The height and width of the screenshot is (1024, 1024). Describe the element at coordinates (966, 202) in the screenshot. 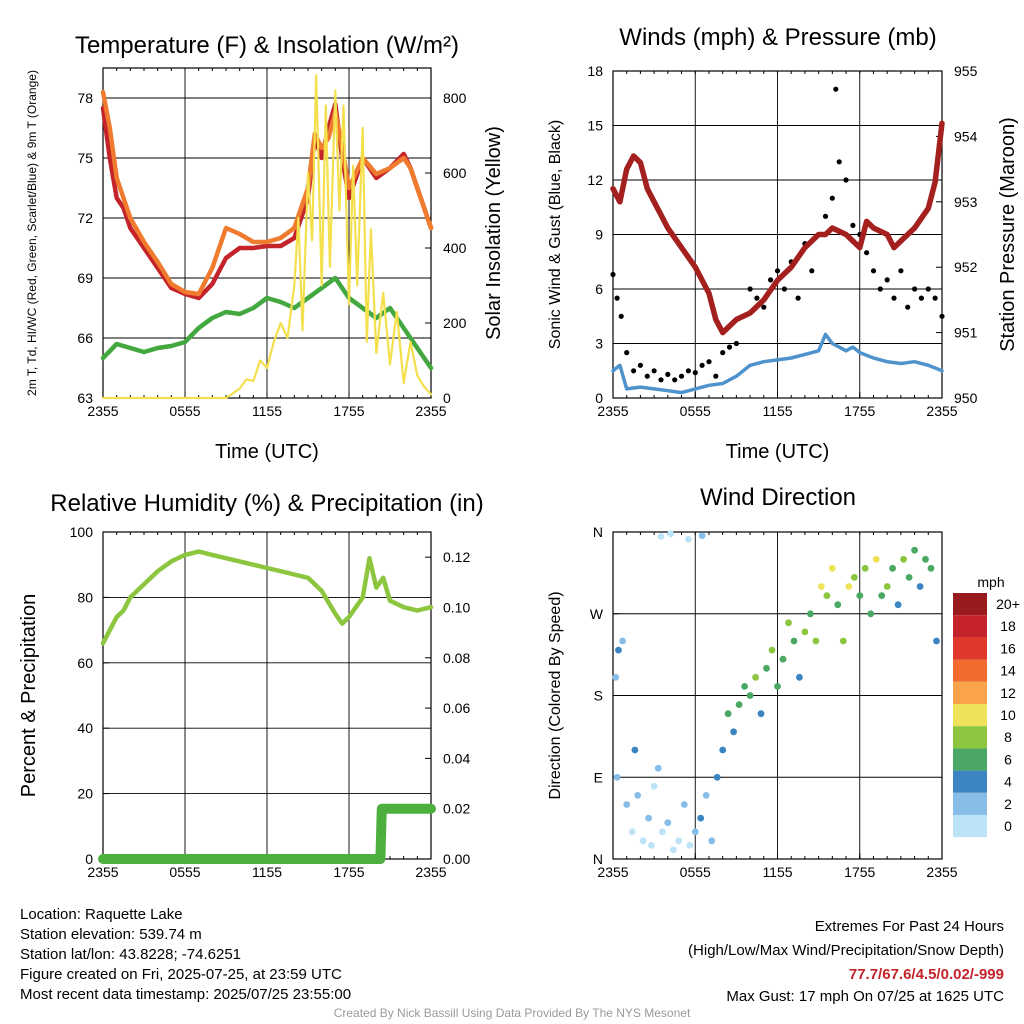

I see `y2-tick-label: 953` at that location.